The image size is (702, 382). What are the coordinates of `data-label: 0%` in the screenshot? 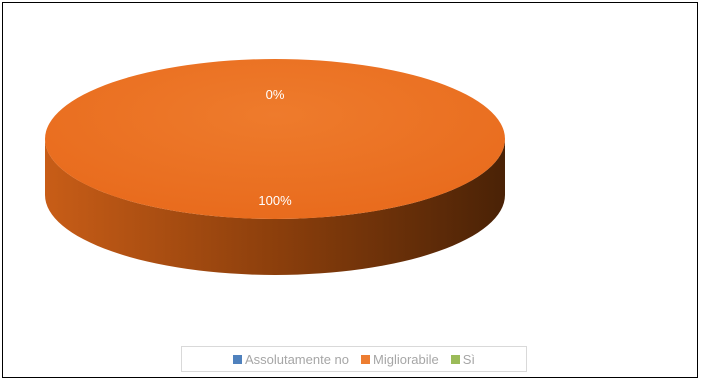 It's located at (275, 94).